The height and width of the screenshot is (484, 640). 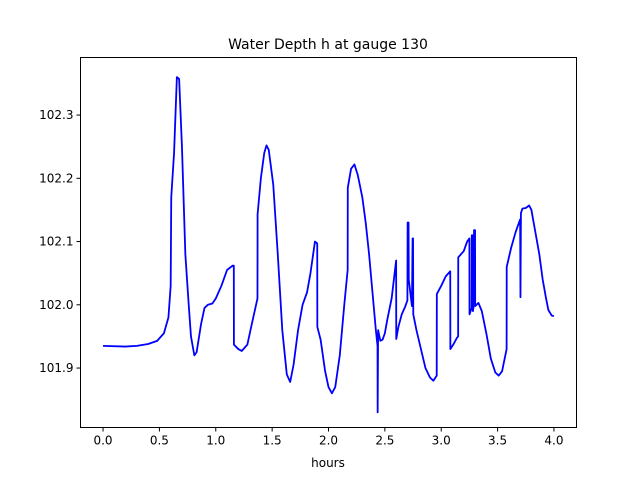 I want to click on x-tick-label: 4.0, so click(x=553, y=441).